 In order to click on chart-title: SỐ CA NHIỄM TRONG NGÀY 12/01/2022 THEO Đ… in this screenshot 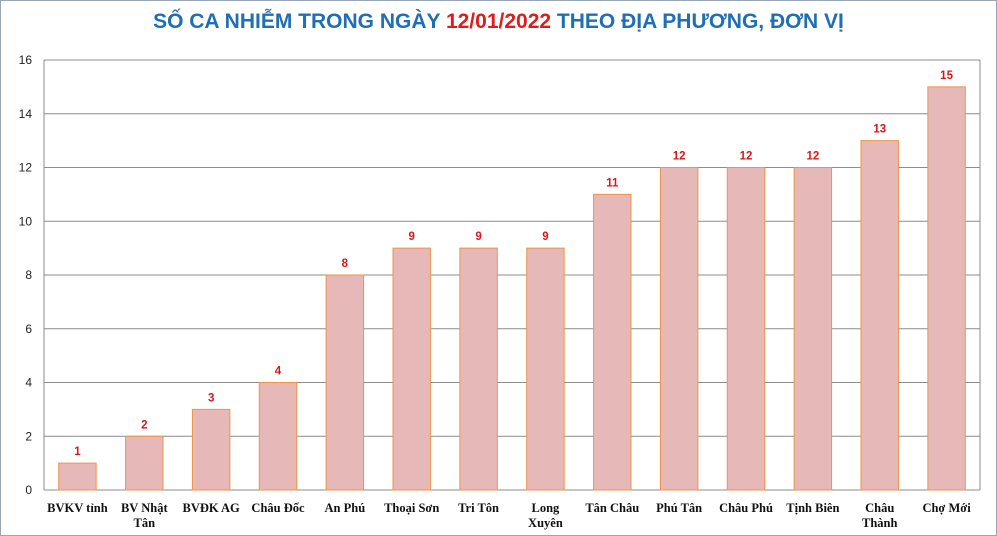, I will do `click(498, 22)`.